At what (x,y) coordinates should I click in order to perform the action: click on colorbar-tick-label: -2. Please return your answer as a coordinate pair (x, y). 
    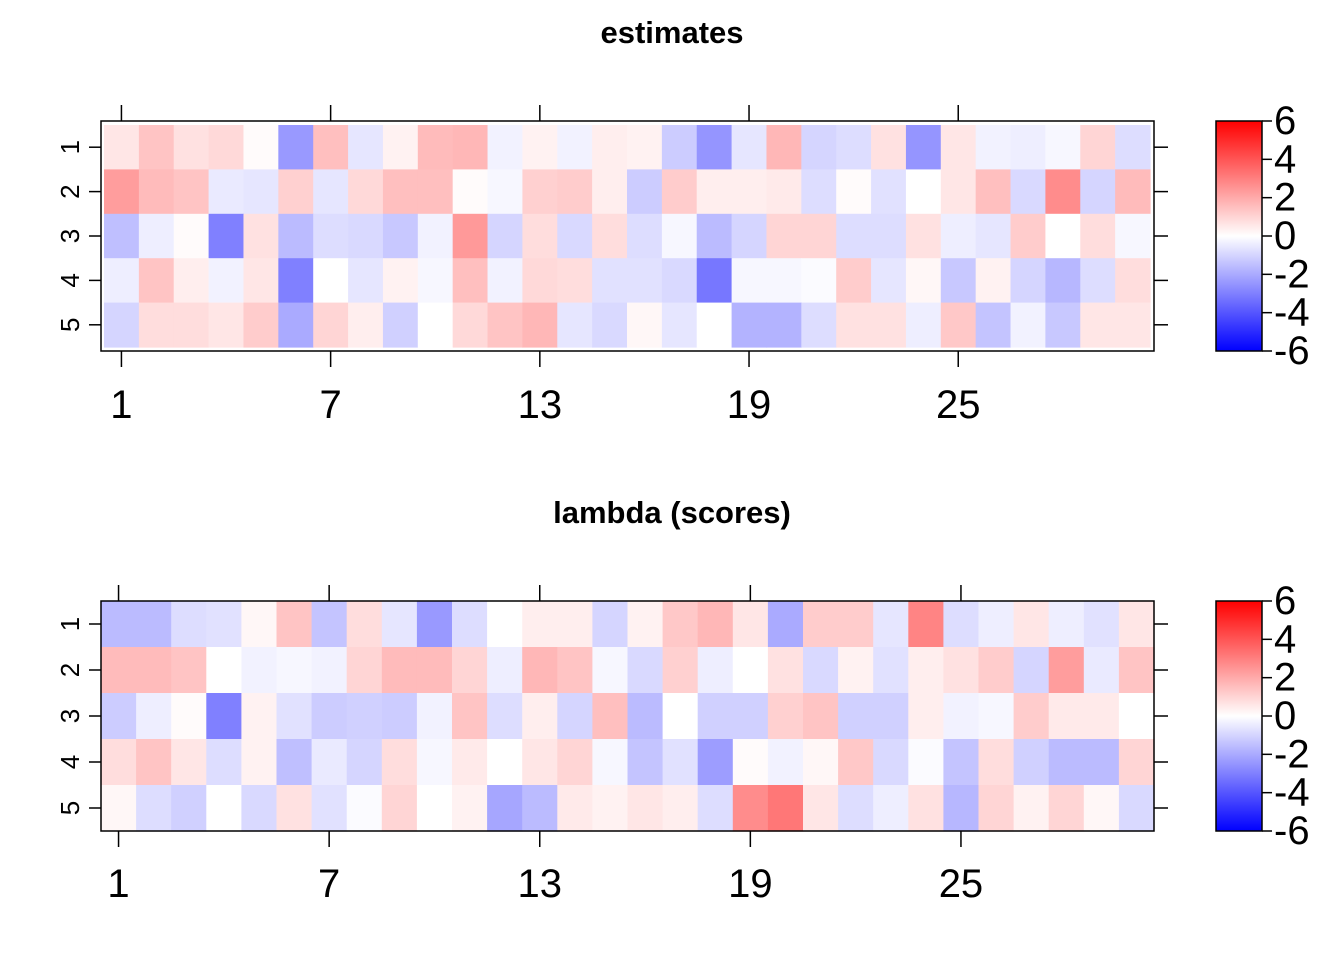
    Looking at the image, I should click on (1292, 274).